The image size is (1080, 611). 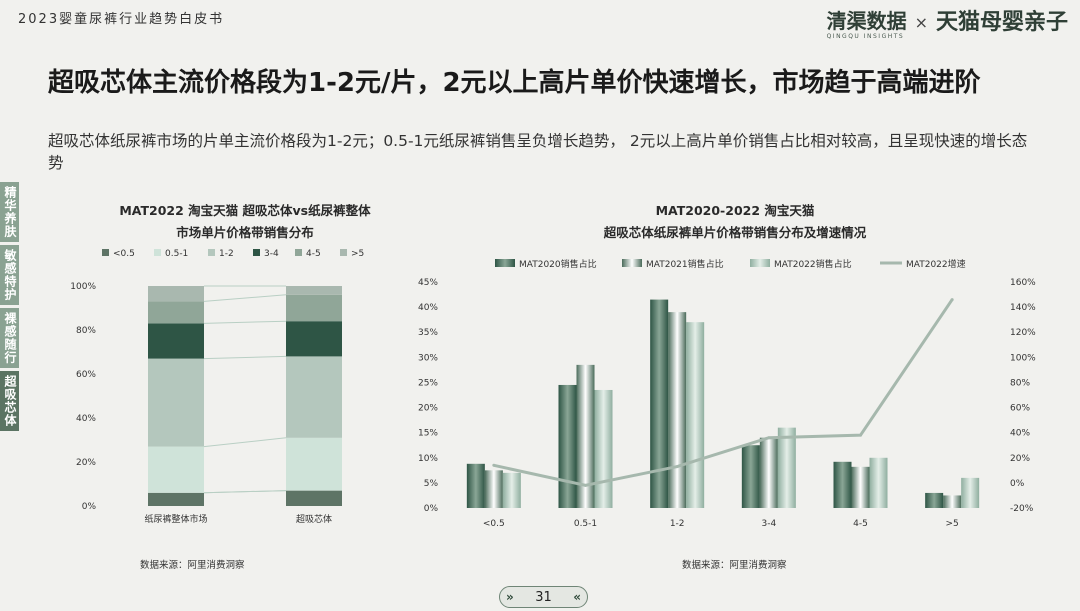 I want to click on legend-label: MAT2022增速, so click(x=936, y=264).